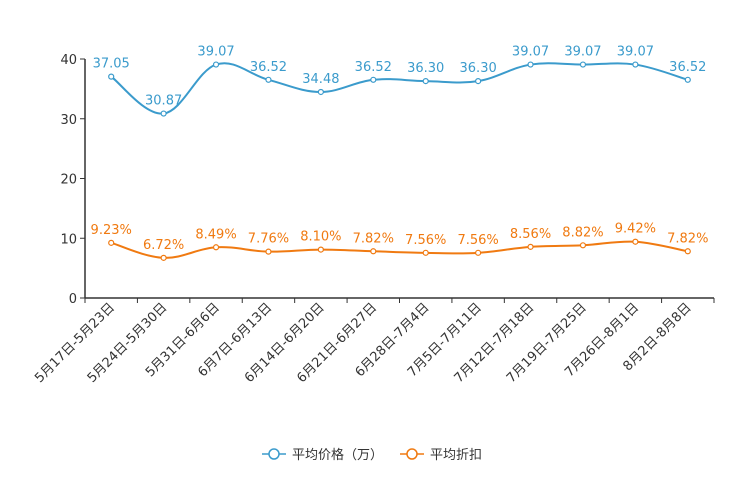  What do you see at coordinates (68, 239) in the screenshot?
I see `y-tick-label: 10` at bounding box center [68, 239].